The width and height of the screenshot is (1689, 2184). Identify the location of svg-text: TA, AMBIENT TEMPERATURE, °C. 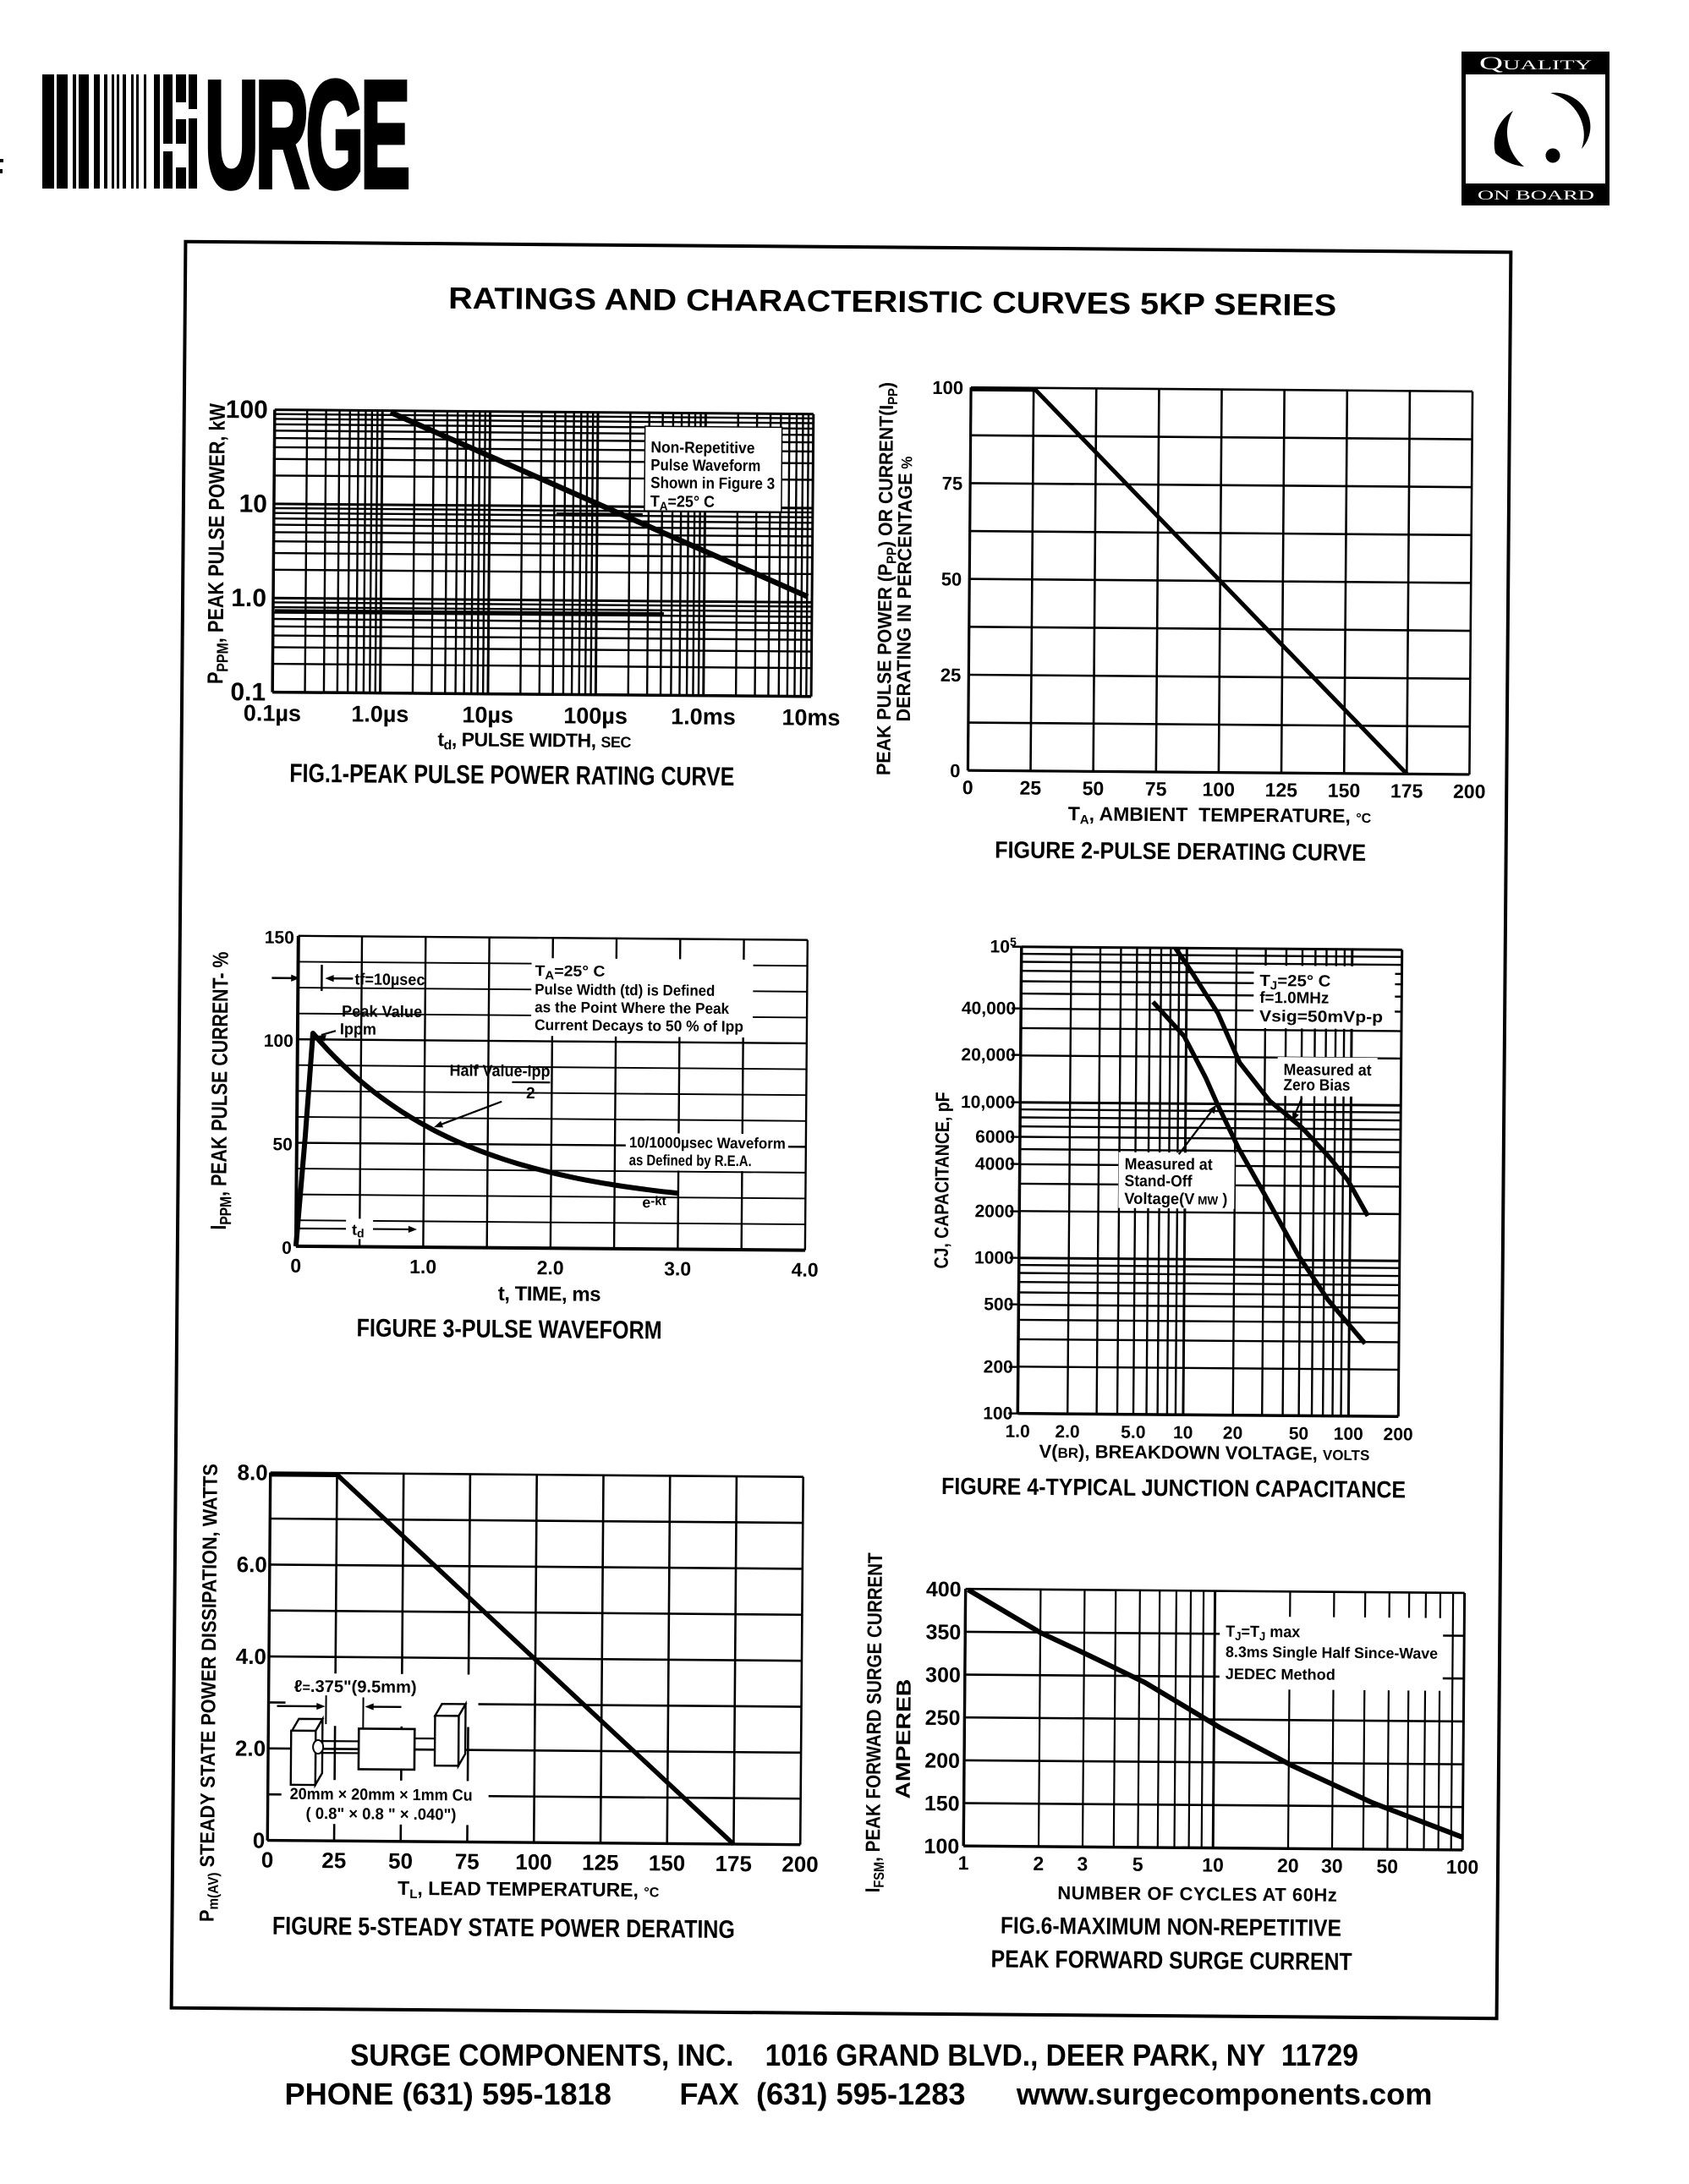
(1219, 815).